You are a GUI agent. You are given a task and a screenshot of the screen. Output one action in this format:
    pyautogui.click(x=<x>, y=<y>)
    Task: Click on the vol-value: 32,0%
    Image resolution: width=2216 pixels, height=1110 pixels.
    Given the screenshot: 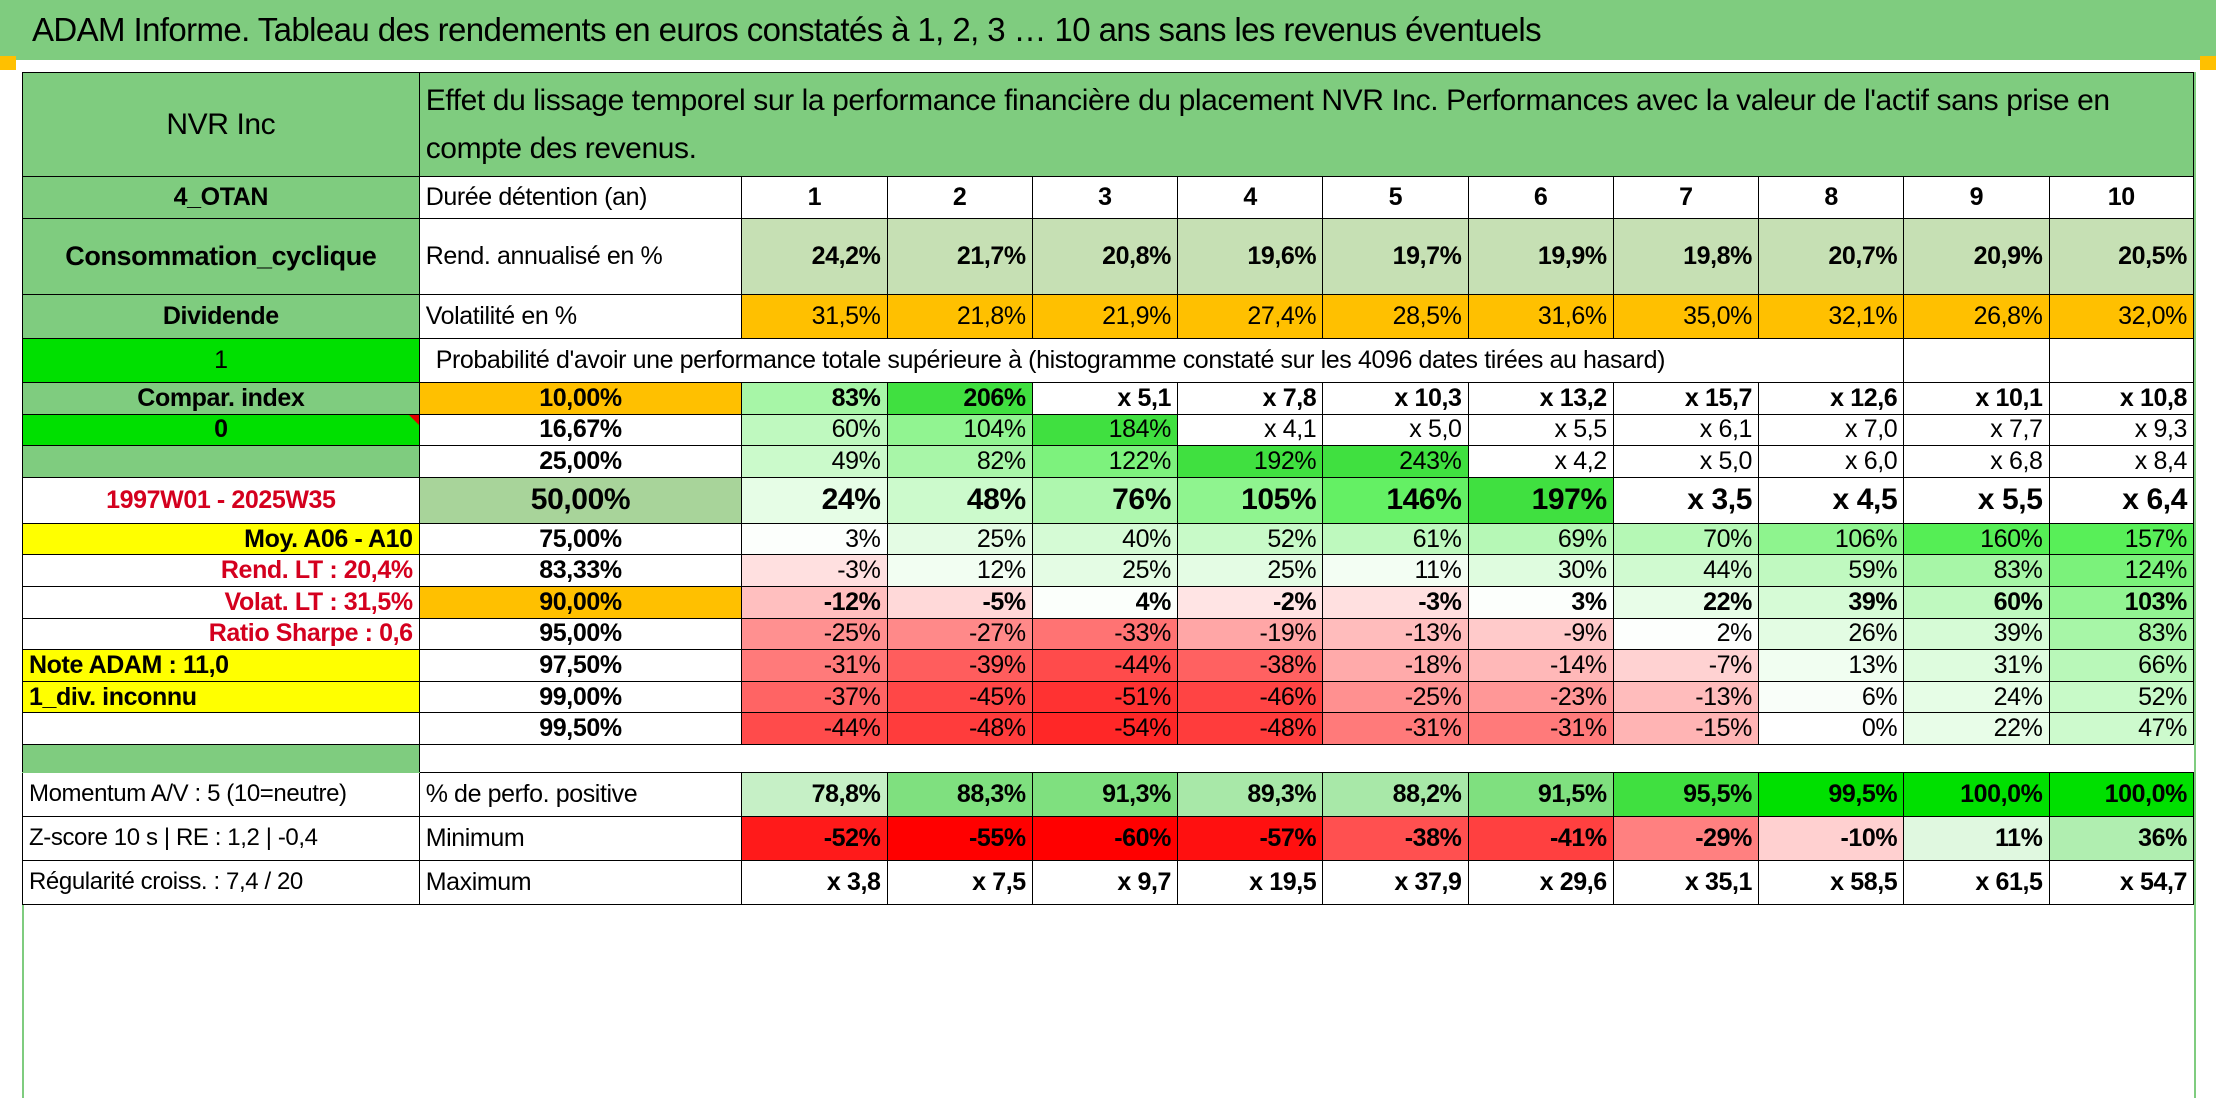 What is the action you would take?
    pyautogui.click(x=2121, y=316)
    